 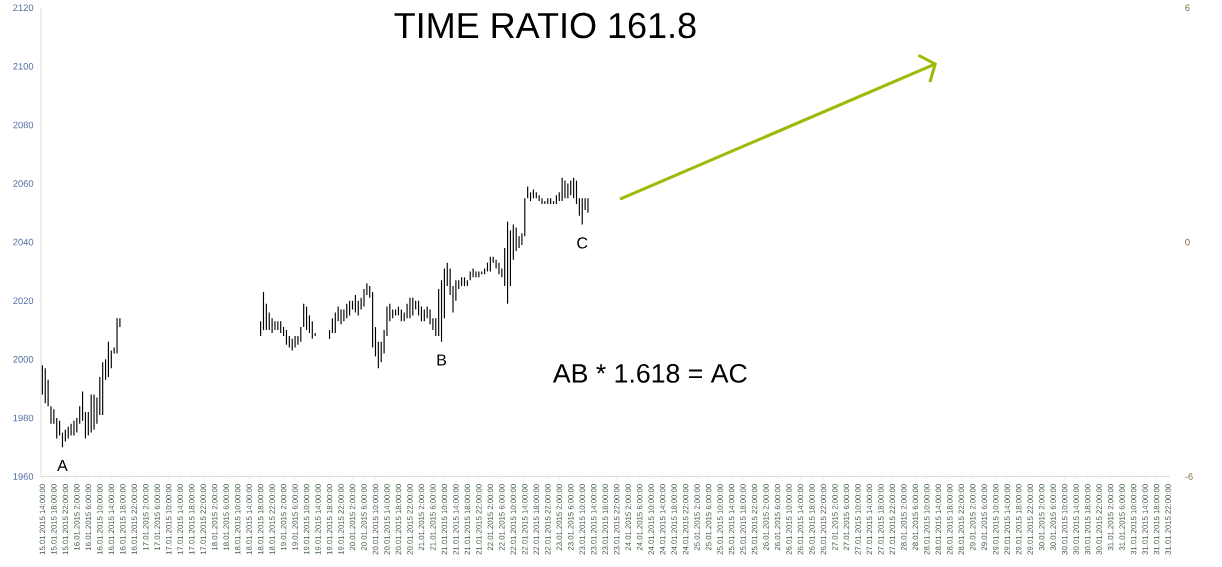 What do you see at coordinates (23, 418) in the screenshot?
I see `y-tick-label: 1980` at bounding box center [23, 418].